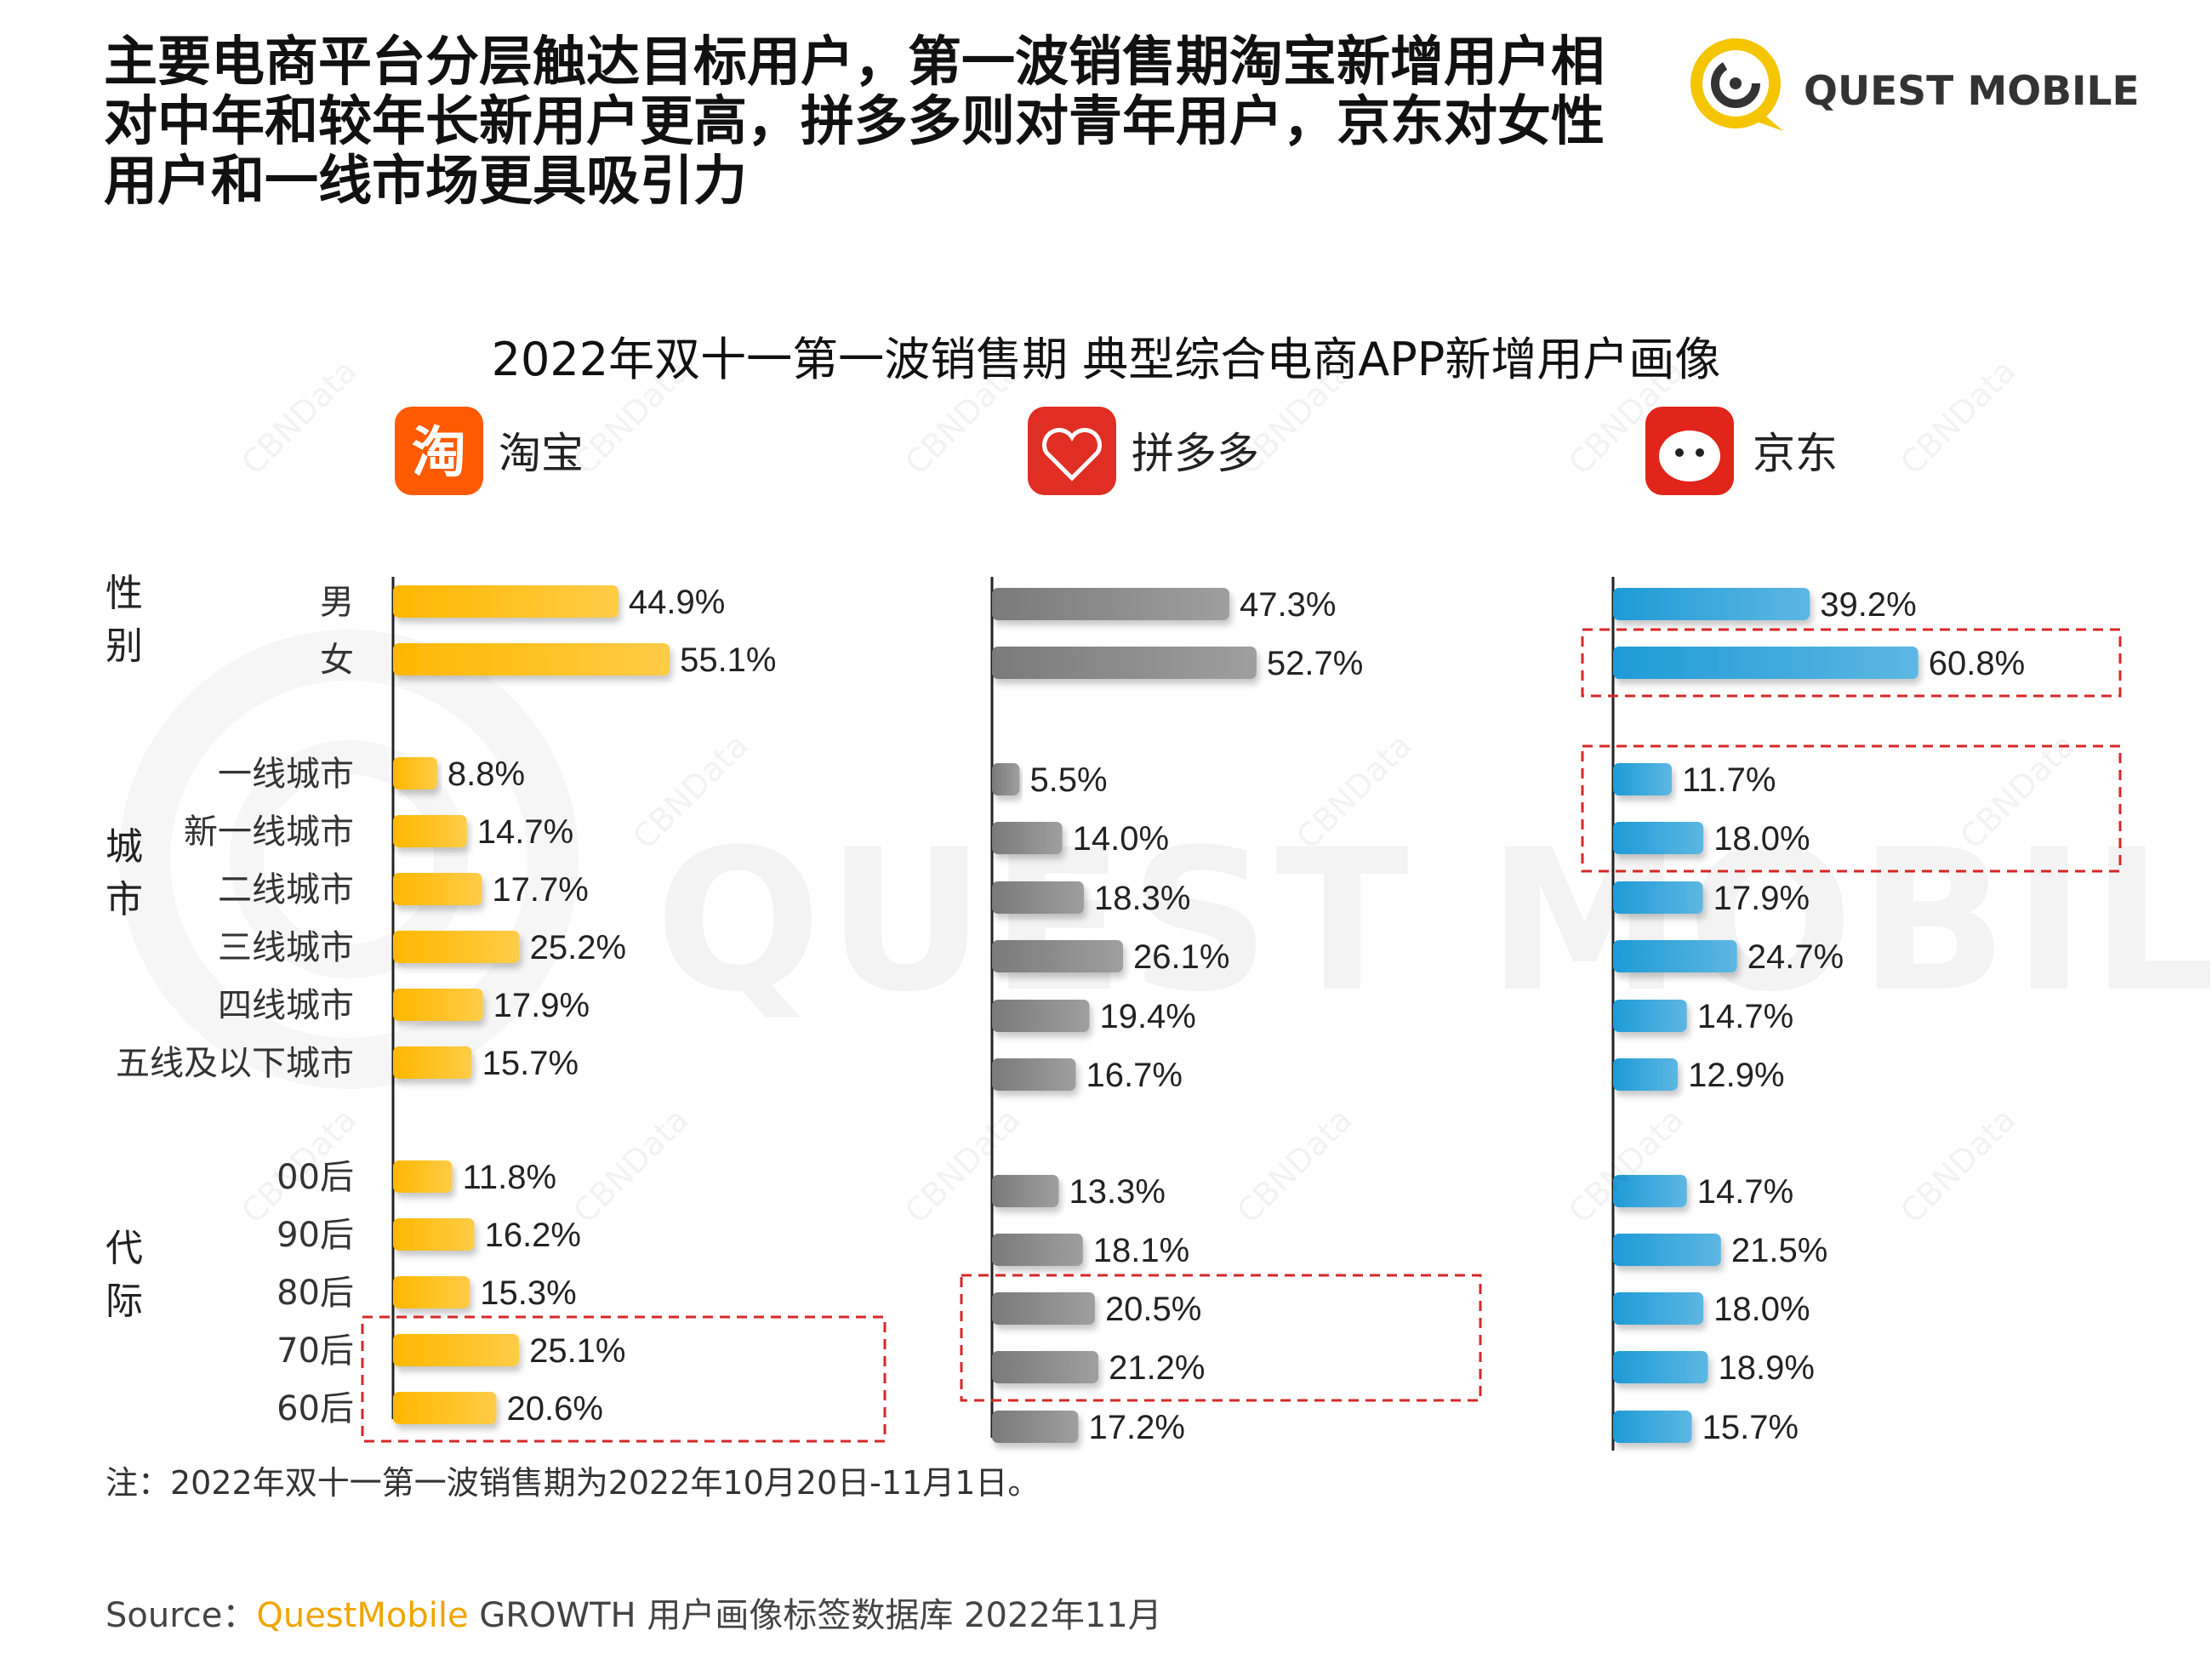 This screenshot has width=2212, height=1659. I want to click on jd-dog-face-icon, so click(1689, 456).